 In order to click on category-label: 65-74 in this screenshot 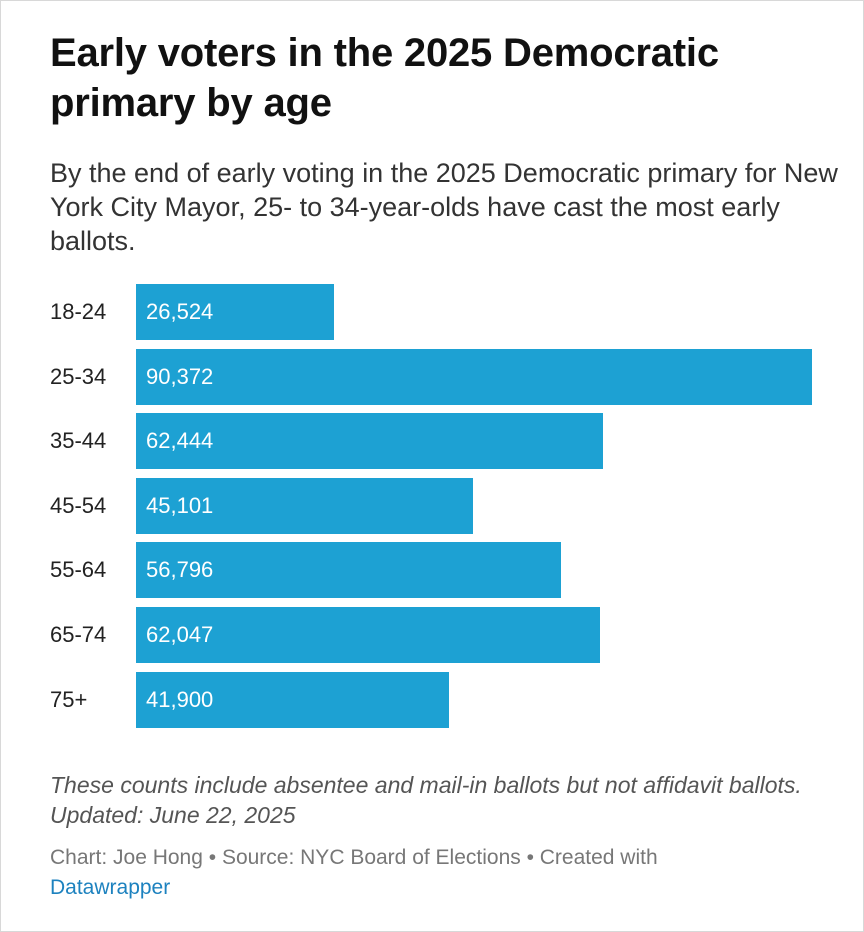, I will do `click(78, 634)`.